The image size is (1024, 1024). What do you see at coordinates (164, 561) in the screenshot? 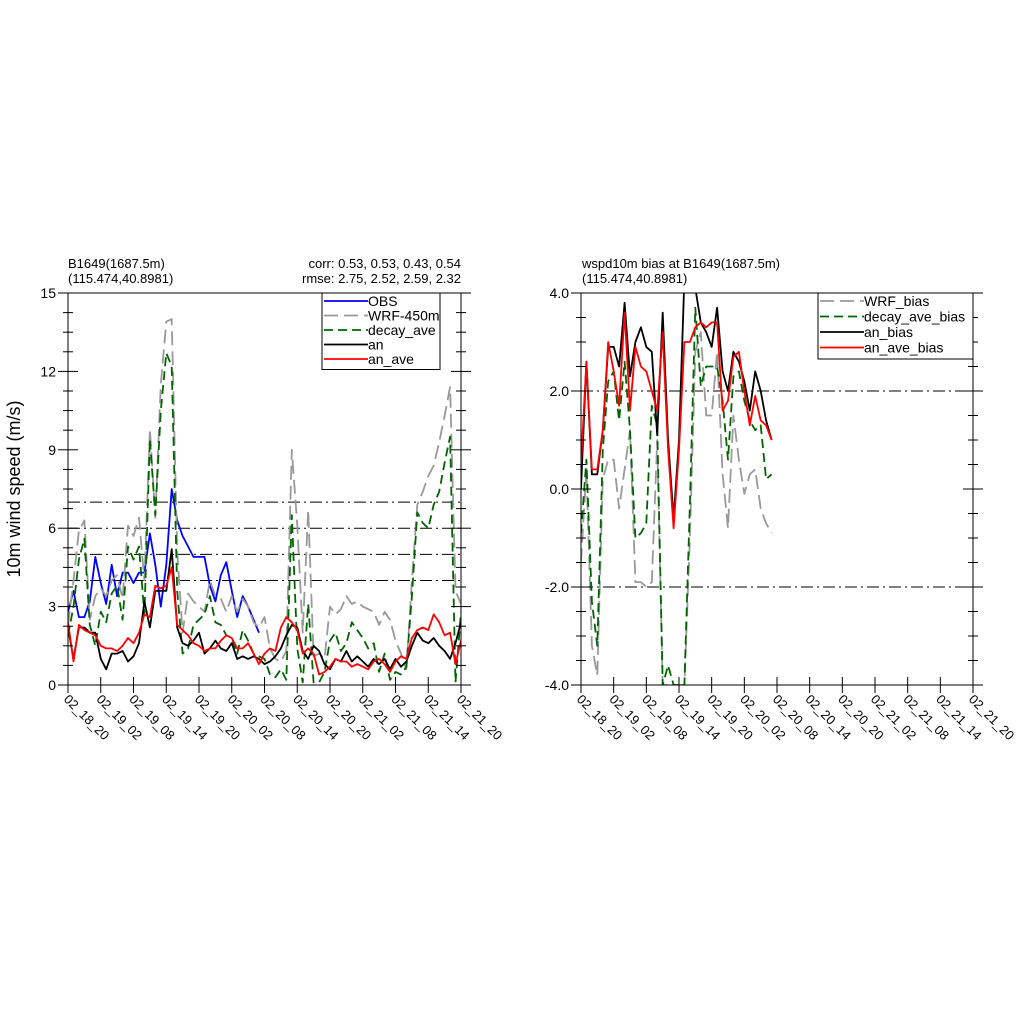
I see `series-line-obs` at bounding box center [164, 561].